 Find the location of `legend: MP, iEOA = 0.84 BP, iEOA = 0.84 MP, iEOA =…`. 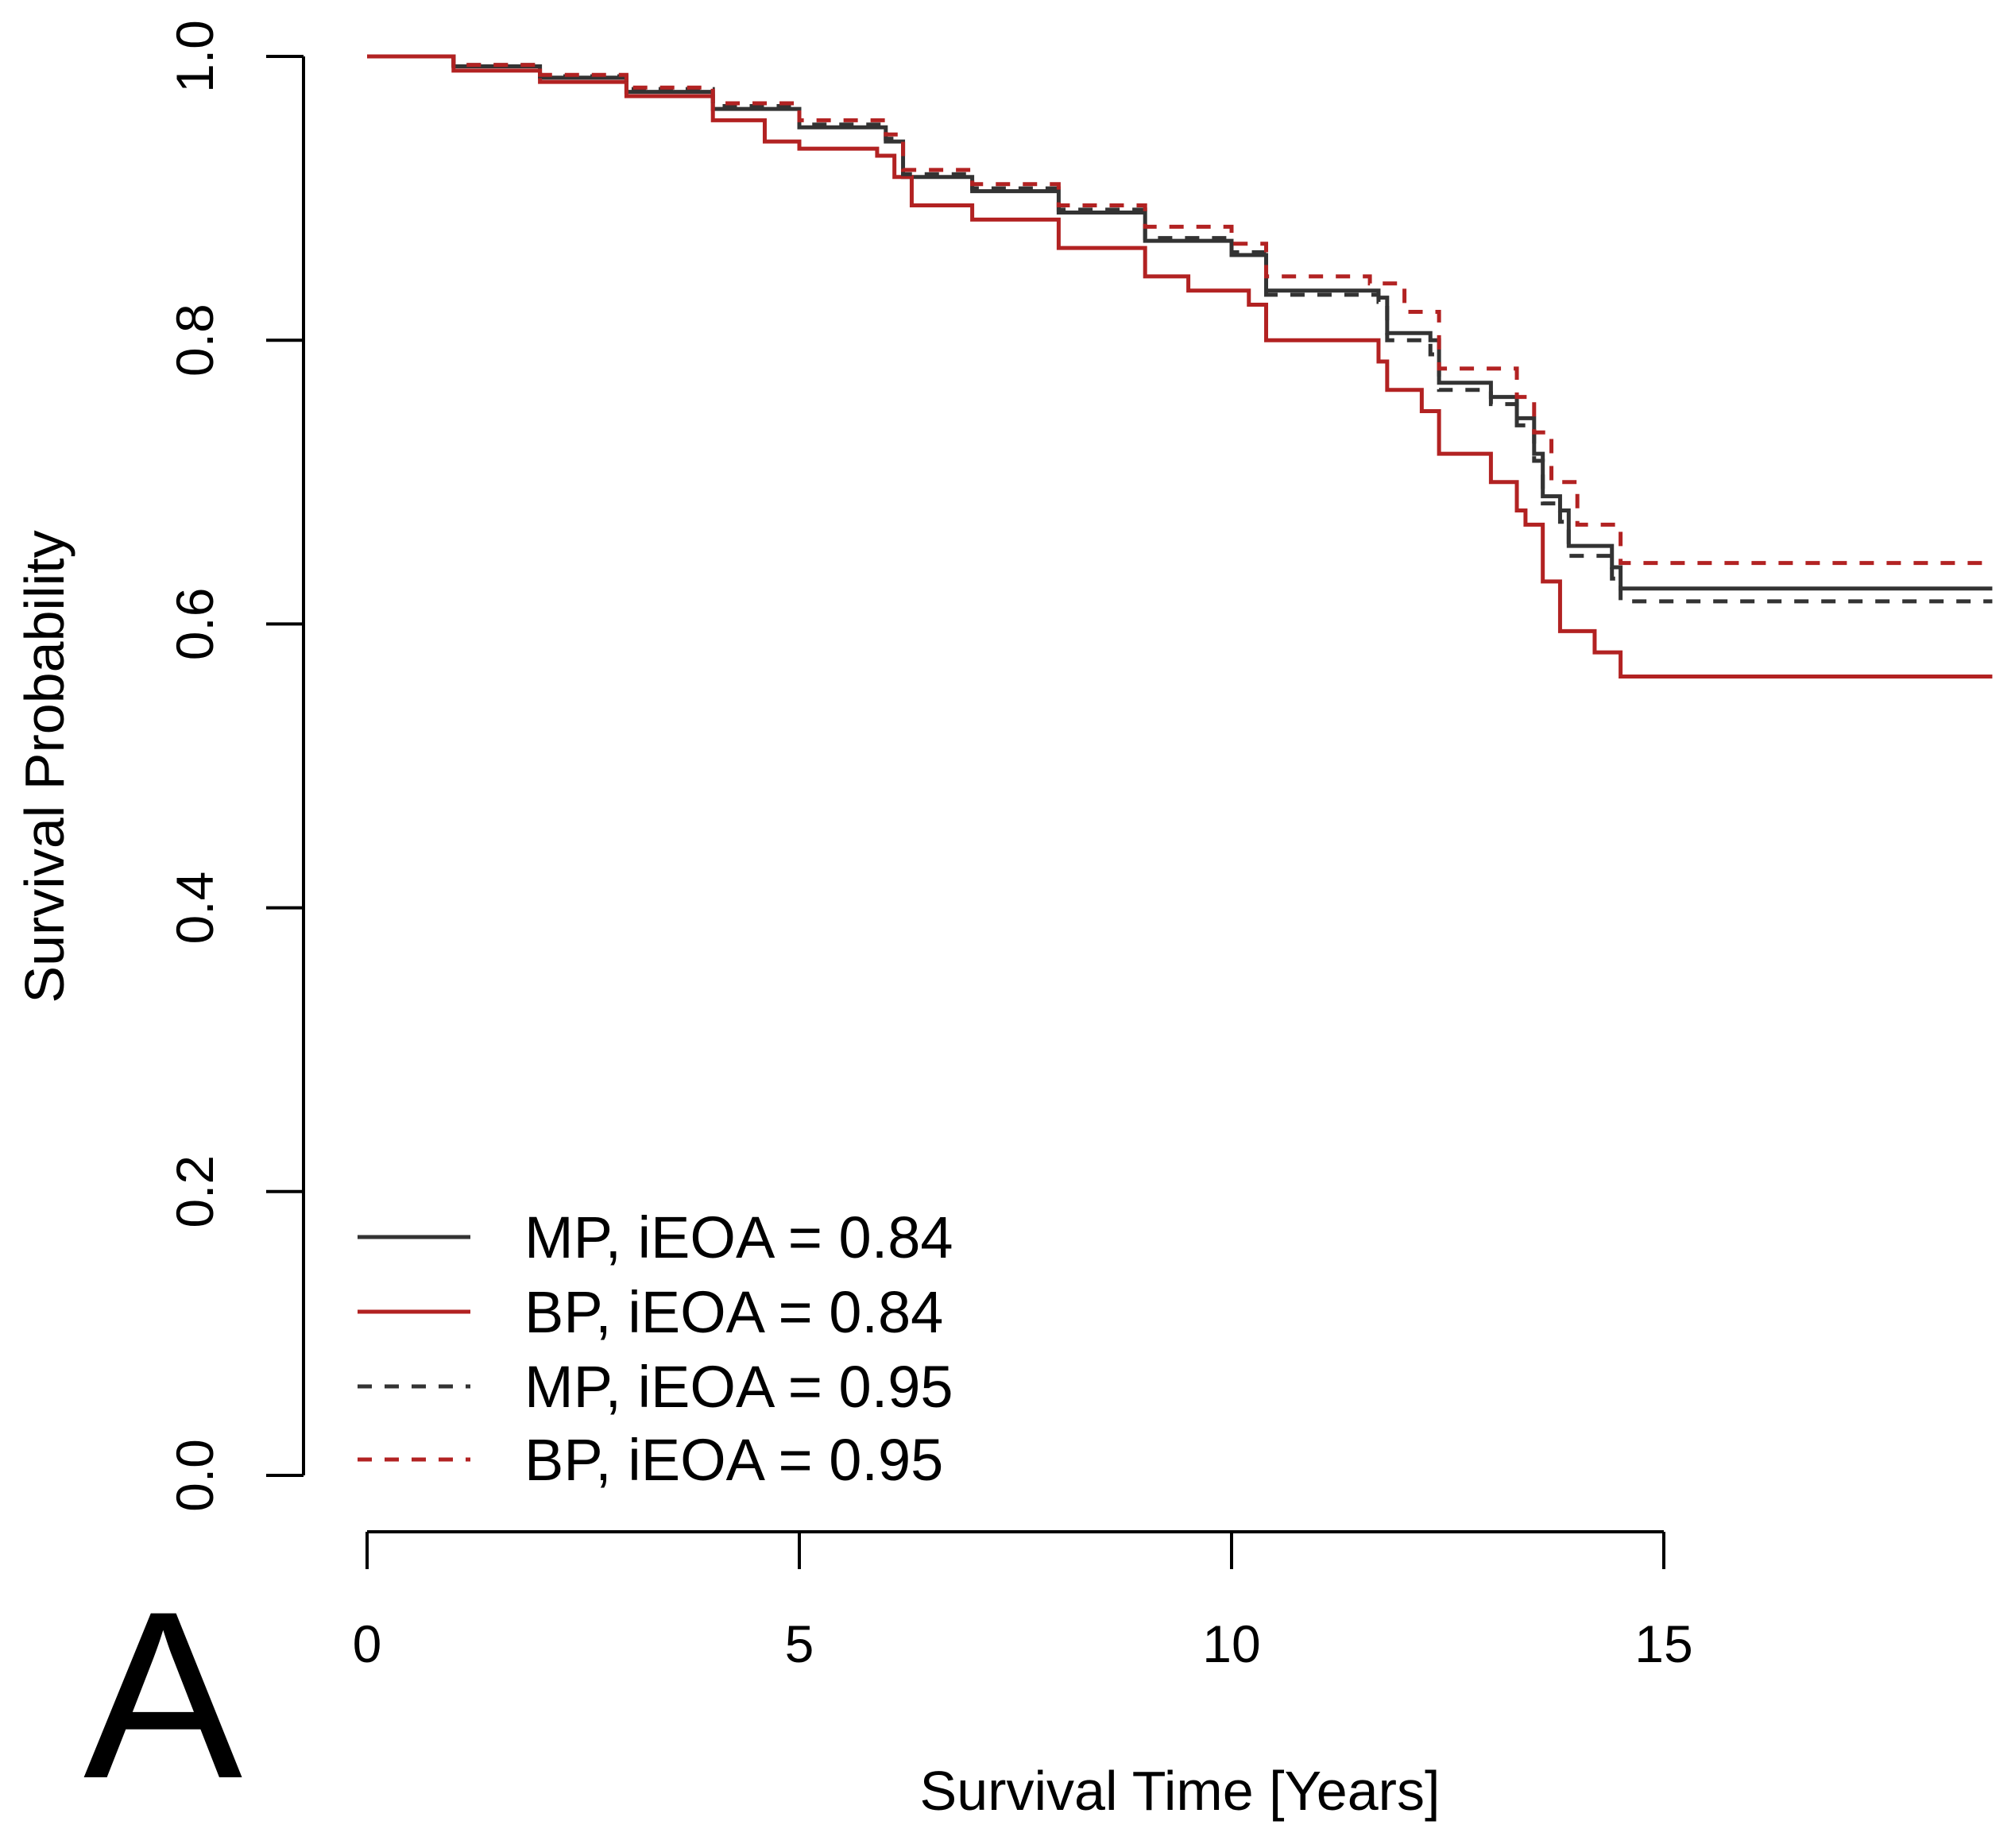

legend: MP, iEOA = 0.84 BP, iEOA = 0.84 MP, iEOA =… is located at coordinates (655, 1348).